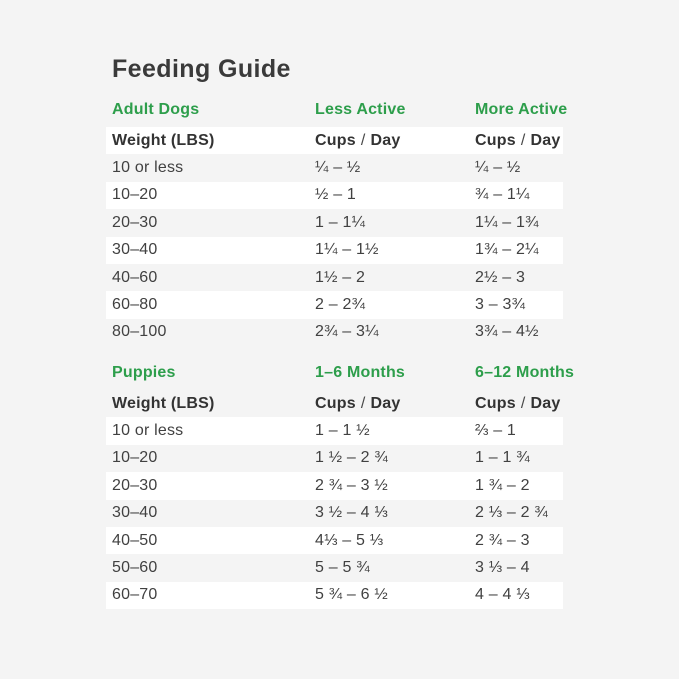 The width and height of the screenshot is (679, 679). Describe the element at coordinates (340, 277) in the screenshot. I see `cups-per-day-cell: 1½ – 2` at that location.